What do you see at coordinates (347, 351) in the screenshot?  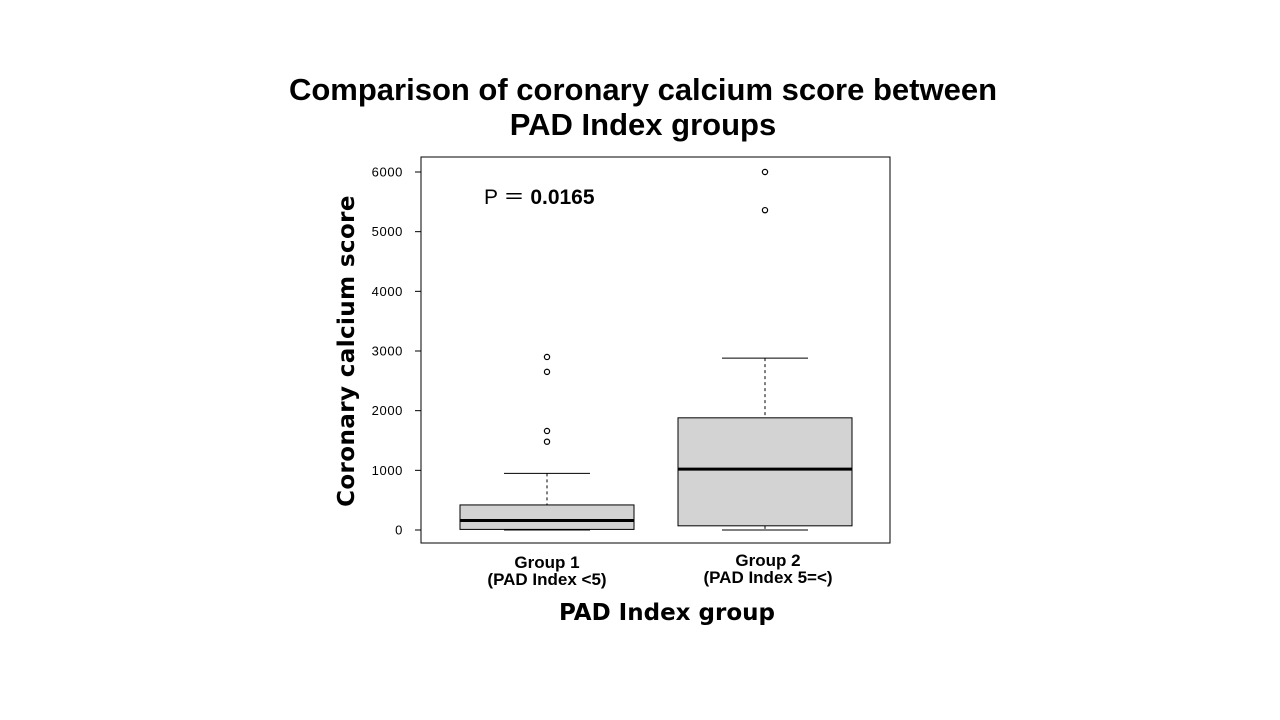 I see `y-axis-label: Coronary calcium score` at bounding box center [347, 351].